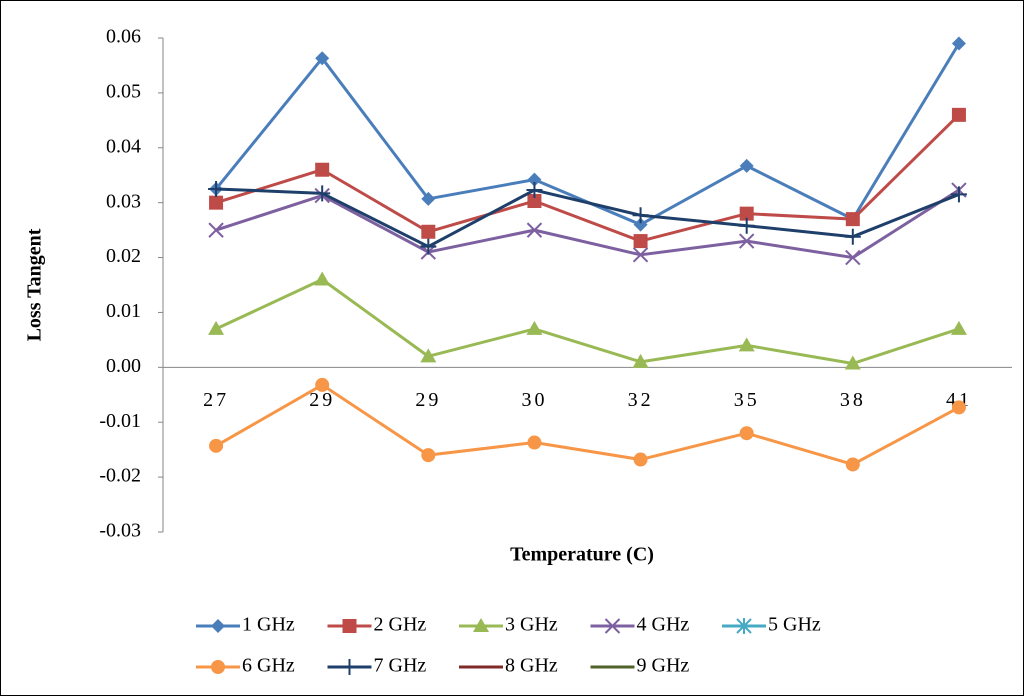  Describe the element at coordinates (400, 666) in the screenshot. I see `legend-label: 7 GHz` at that location.